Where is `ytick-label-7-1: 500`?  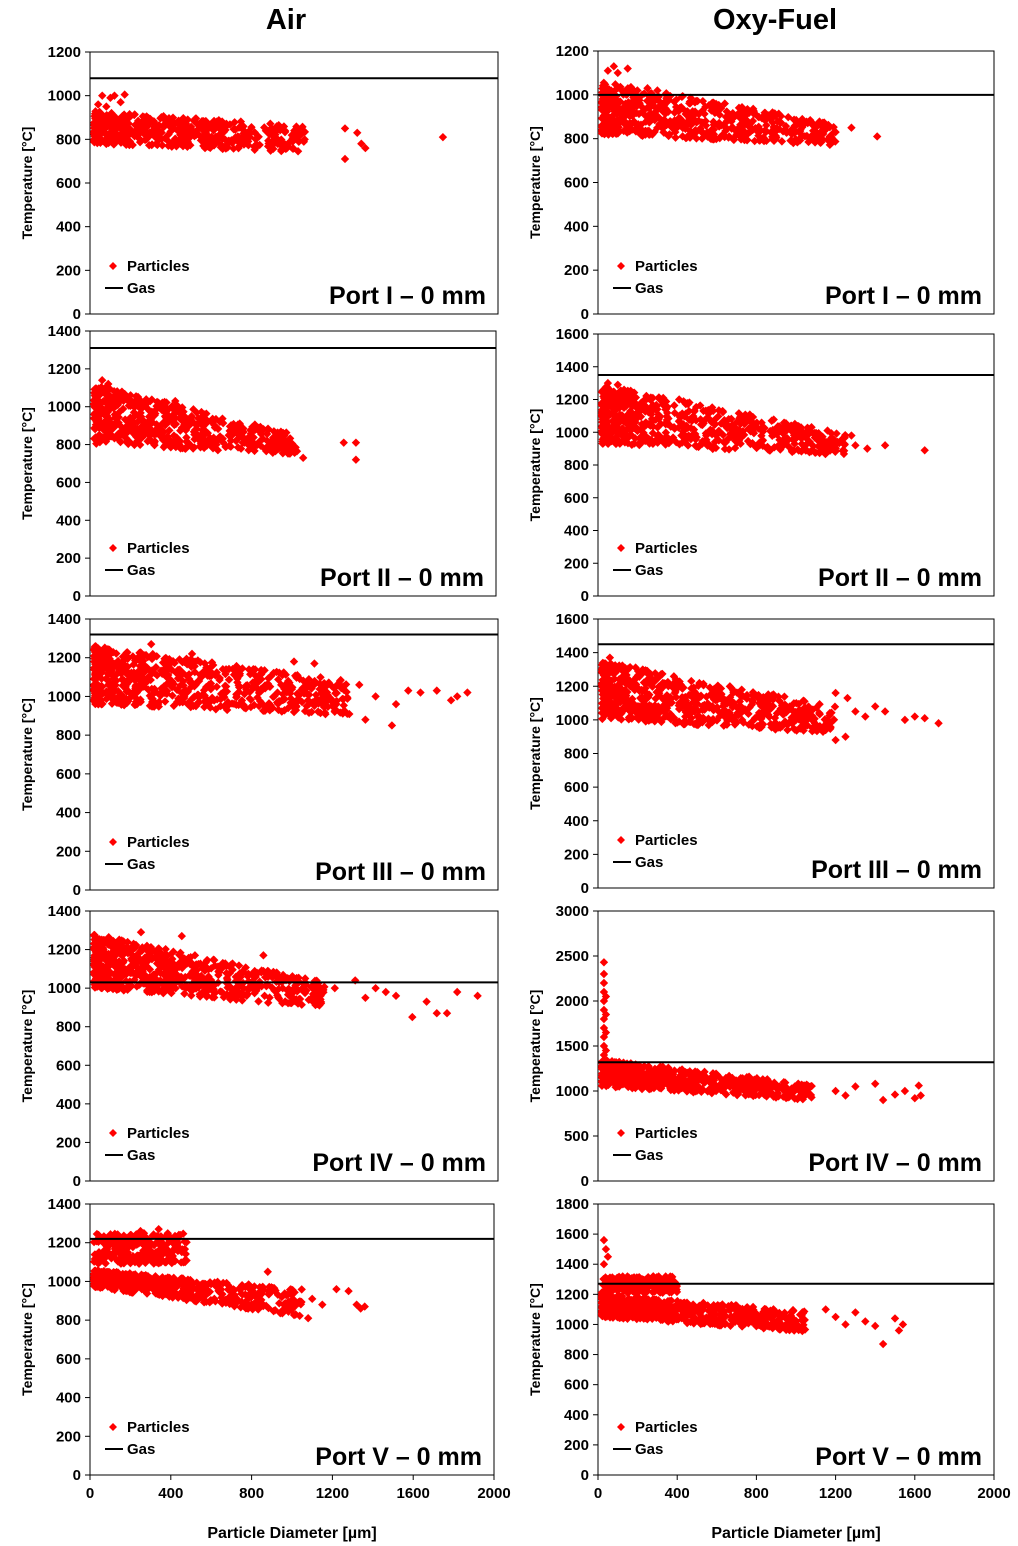
ytick-label-7-1: 500 is located at coordinates (576, 1136).